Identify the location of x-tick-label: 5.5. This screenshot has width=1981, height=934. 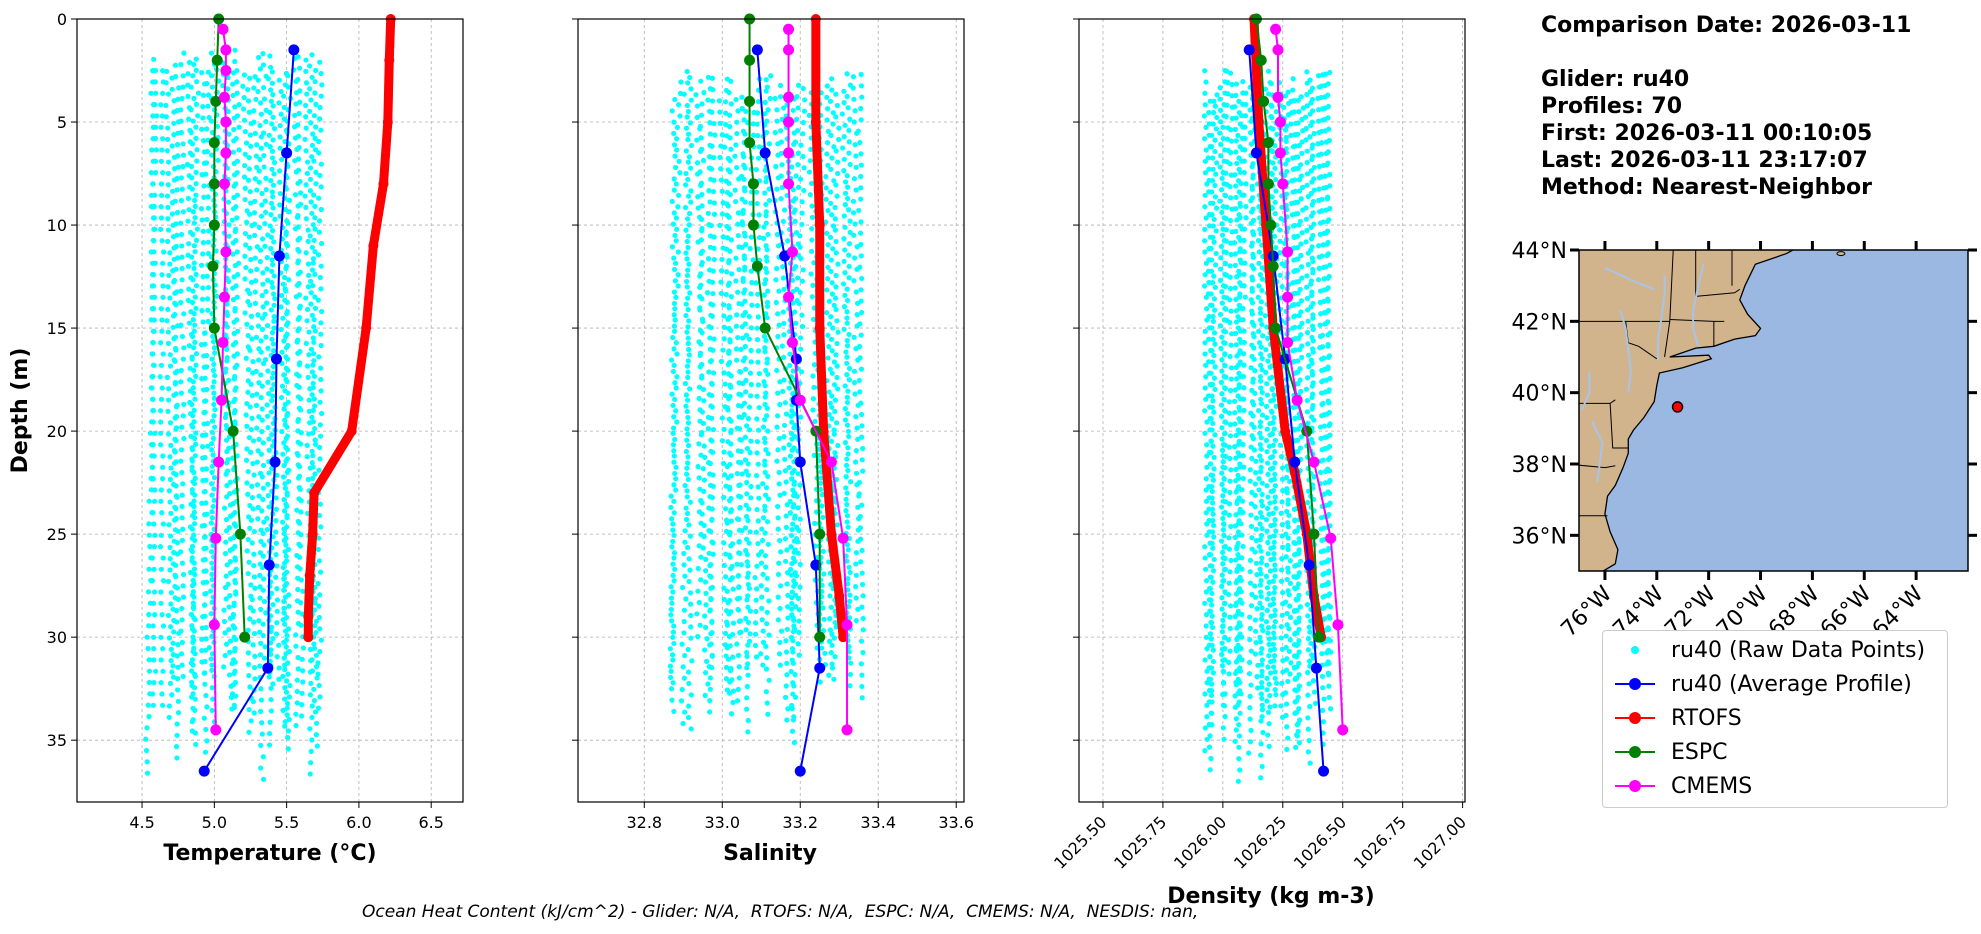
(286, 822).